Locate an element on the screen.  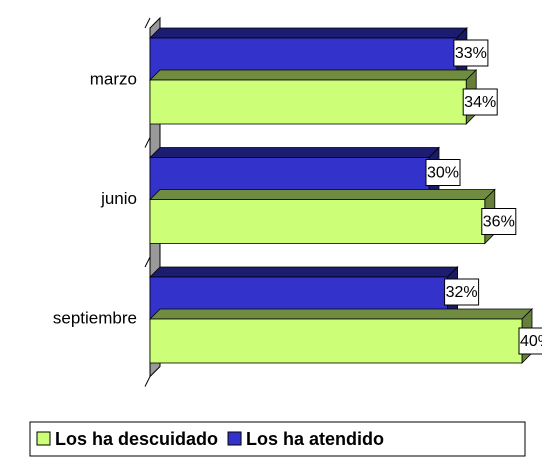
value-label: 36% is located at coordinates (499, 222).